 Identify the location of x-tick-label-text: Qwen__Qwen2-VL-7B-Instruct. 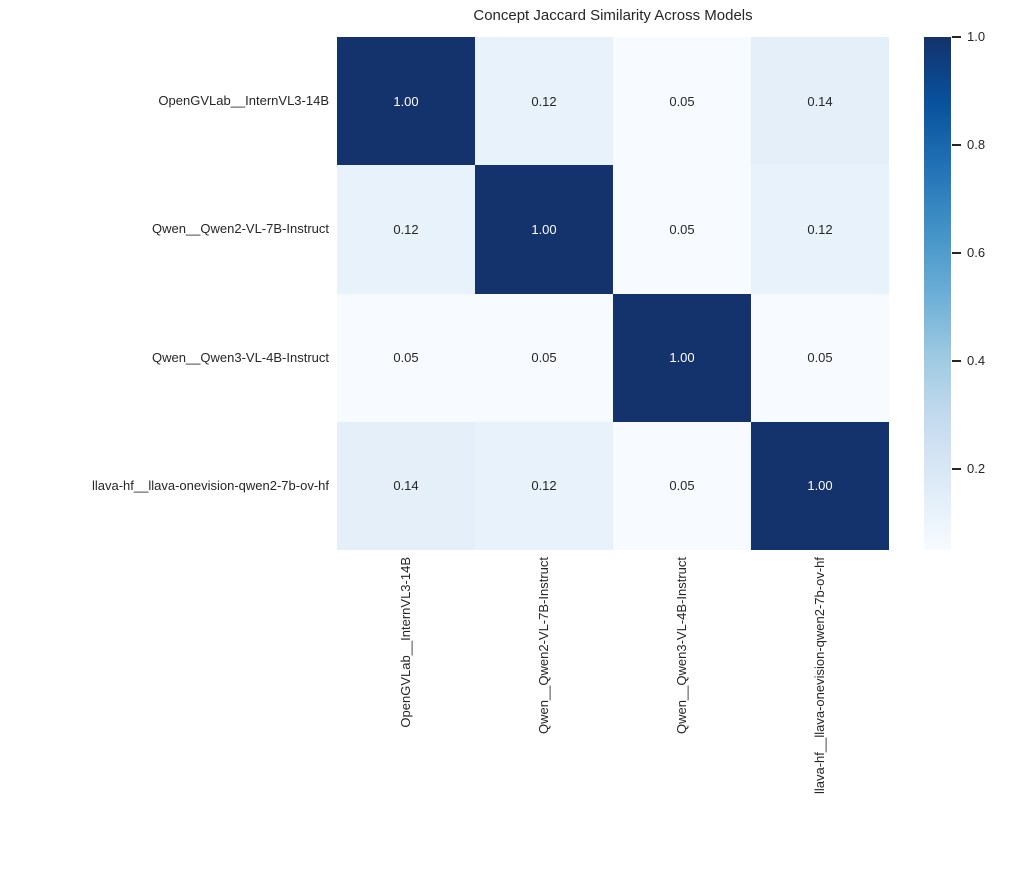
(543, 646).